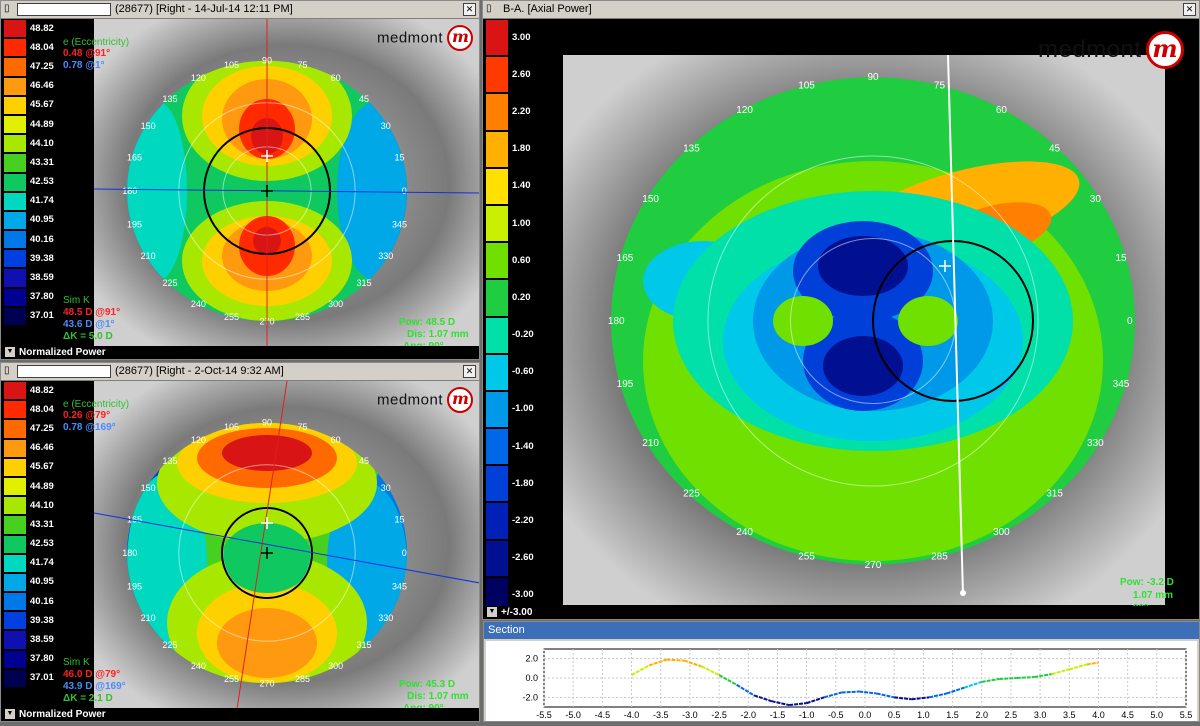 This screenshot has width=1200, height=726. I want to click on angle-label: 255, so click(806, 557).